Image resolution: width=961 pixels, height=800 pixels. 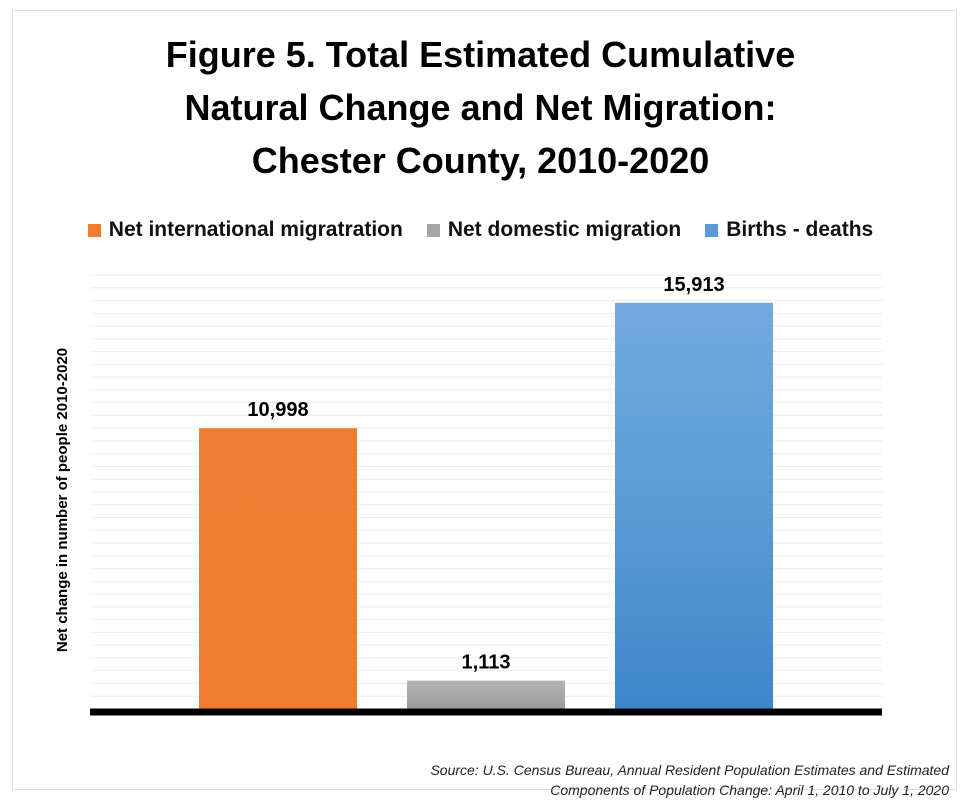 I want to click on legend-item-domestic: Net domestic migration, so click(x=554, y=230).